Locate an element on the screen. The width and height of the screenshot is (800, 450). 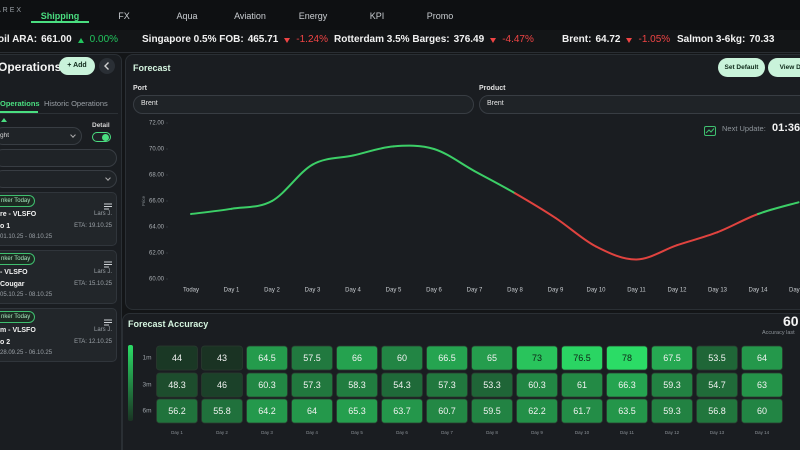
column-label: Day 7 is located at coordinates (447, 432).